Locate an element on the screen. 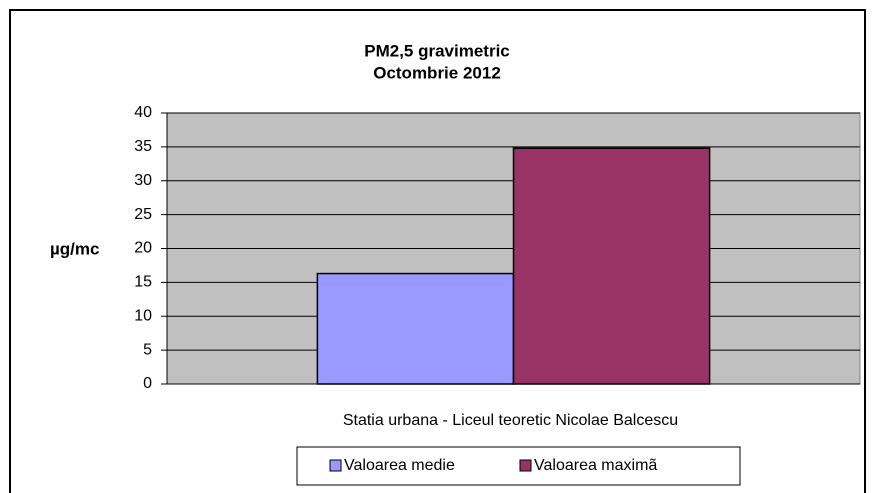  y-tick-label: 30 is located at coordinates (143, 180).